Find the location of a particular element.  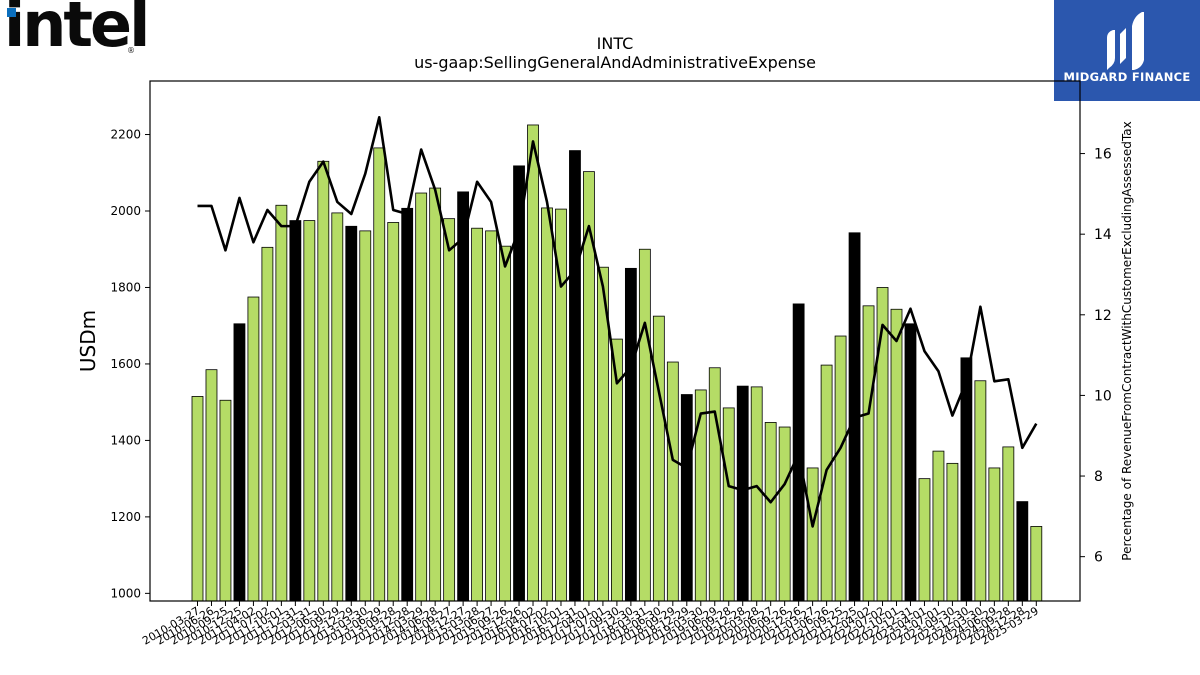

y2-tick-label: 6 is located at coordinates (1098, 558).